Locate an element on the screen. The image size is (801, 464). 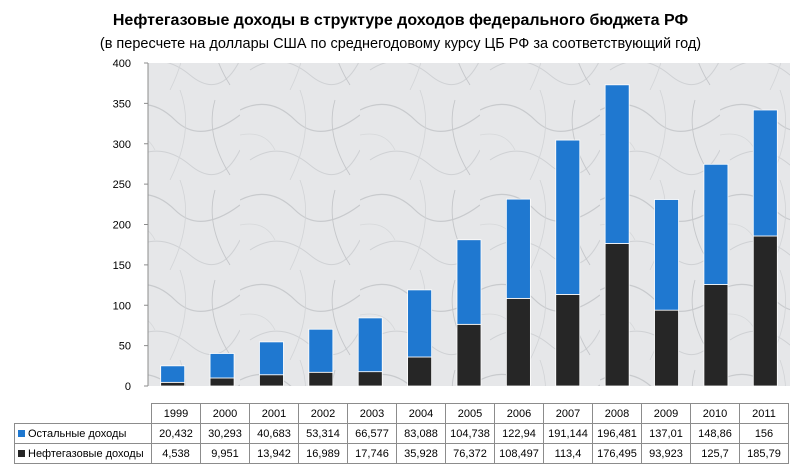
x-tick-label: 2006 is located at coordinates (519, 413).